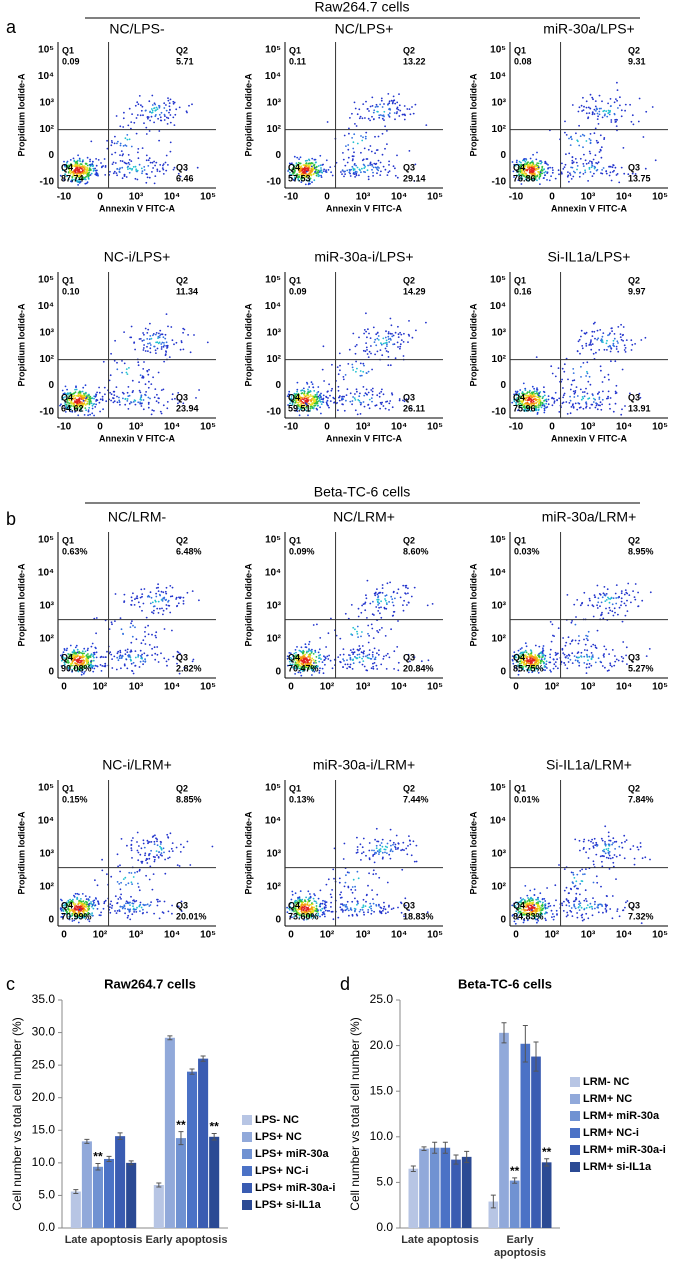 The image size is (675, 1284). What do you see at coordinates (187, 408) in the screenshot?
I see `quadrant-value: 23.94` at bounding box center [187, 408].